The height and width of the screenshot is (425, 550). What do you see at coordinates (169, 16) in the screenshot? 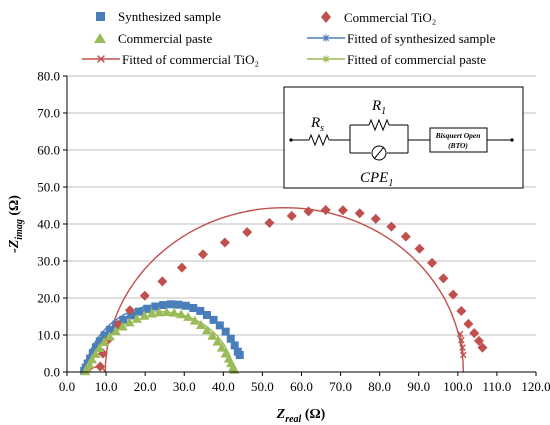
I see `legend-label-synthesized-sample: Synthesized sample` at bounding box center [169, 16].